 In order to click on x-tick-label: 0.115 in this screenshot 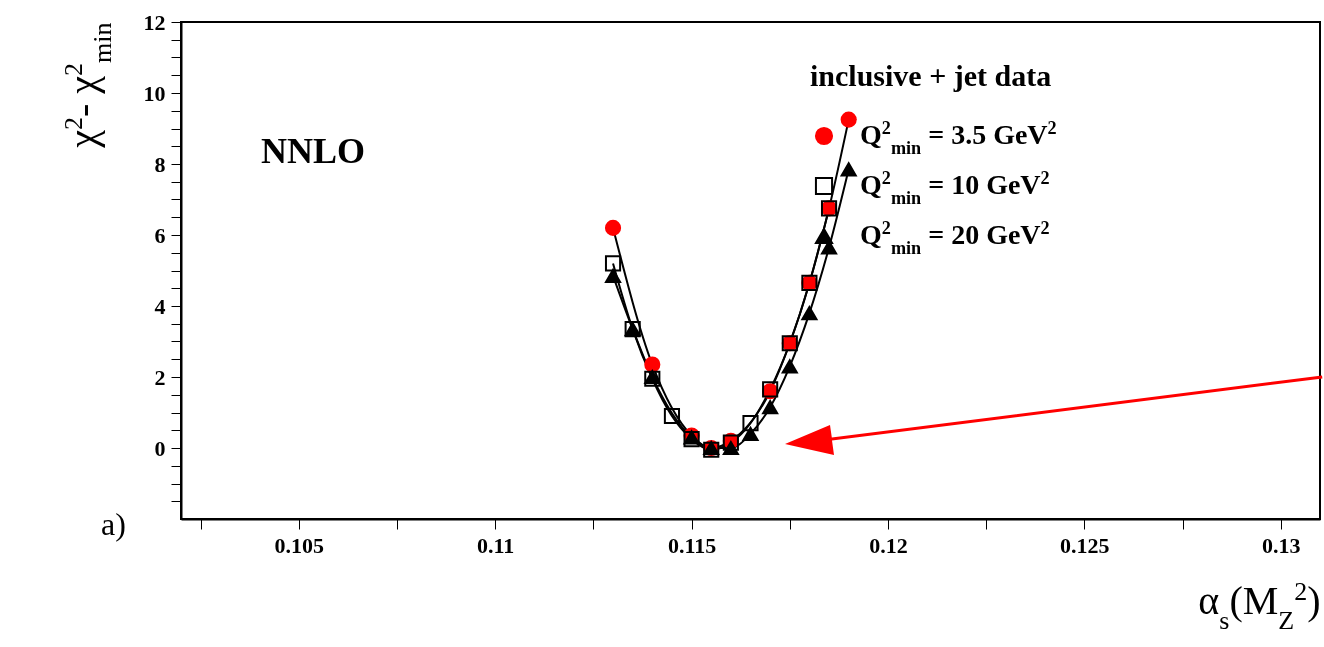, I will do `click(692, 545)`.